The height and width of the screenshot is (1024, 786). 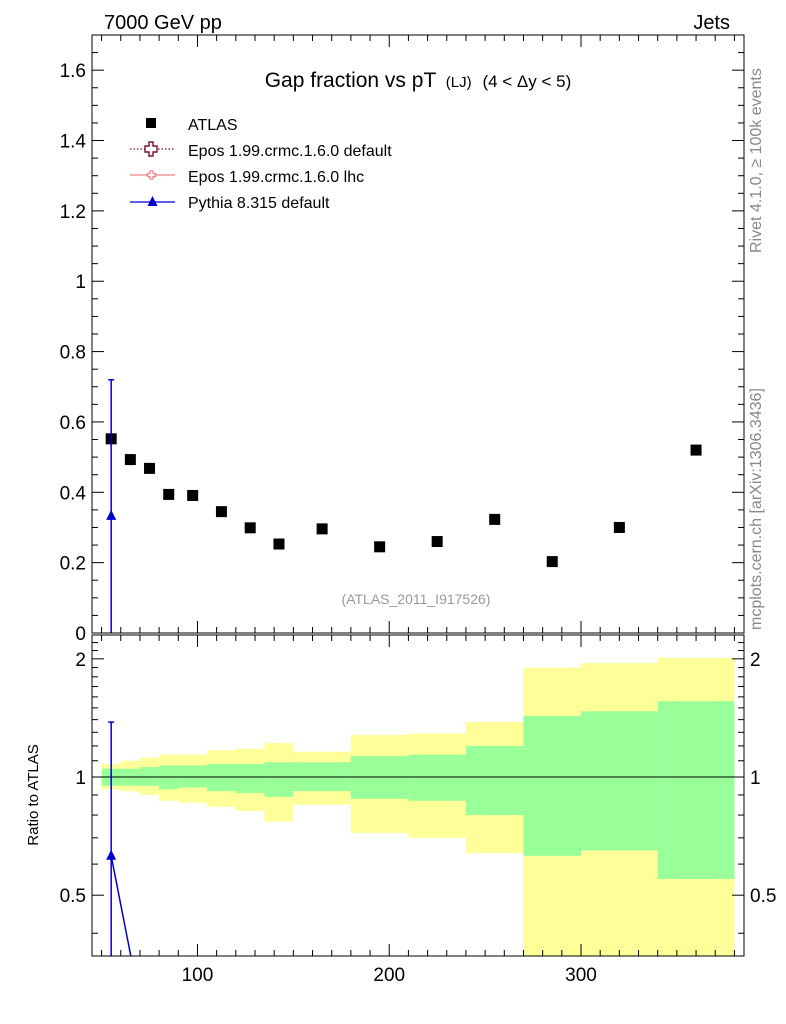 What do you see at coordinates (73, 142) in the screenshot?
I see `main-ytick-label: 1.4` at bounding box center [73, 142].